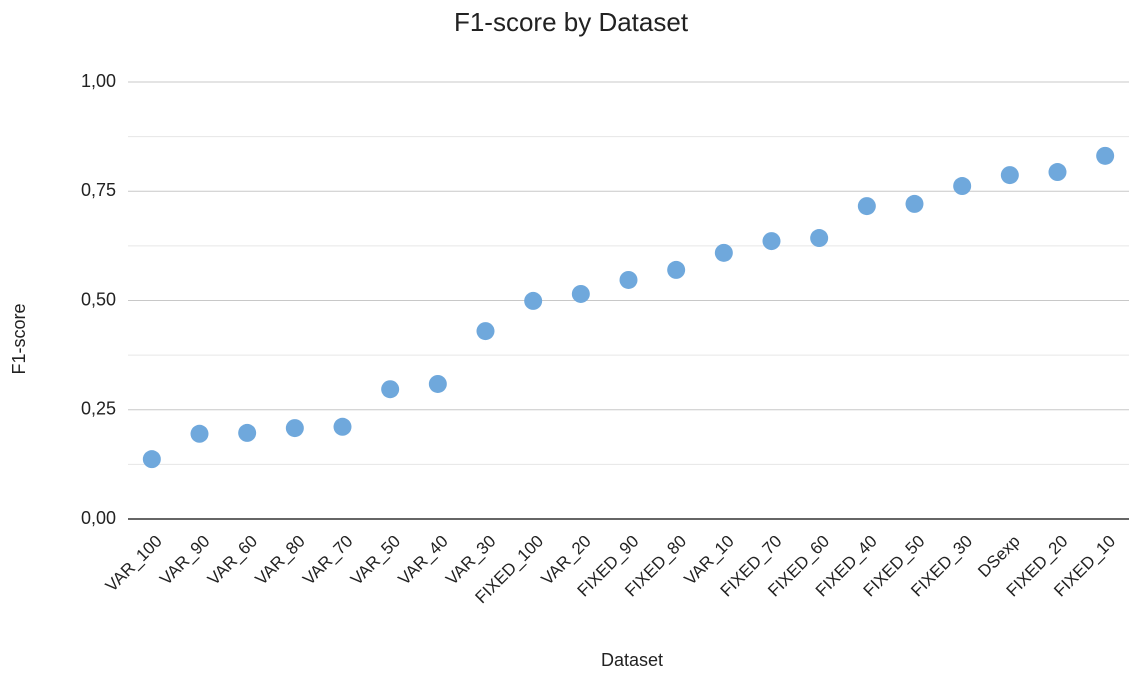  Describe the element at coordinates (571, 22) in the screenshot. I see `chart-title: F1-score by Dataset` at that location.